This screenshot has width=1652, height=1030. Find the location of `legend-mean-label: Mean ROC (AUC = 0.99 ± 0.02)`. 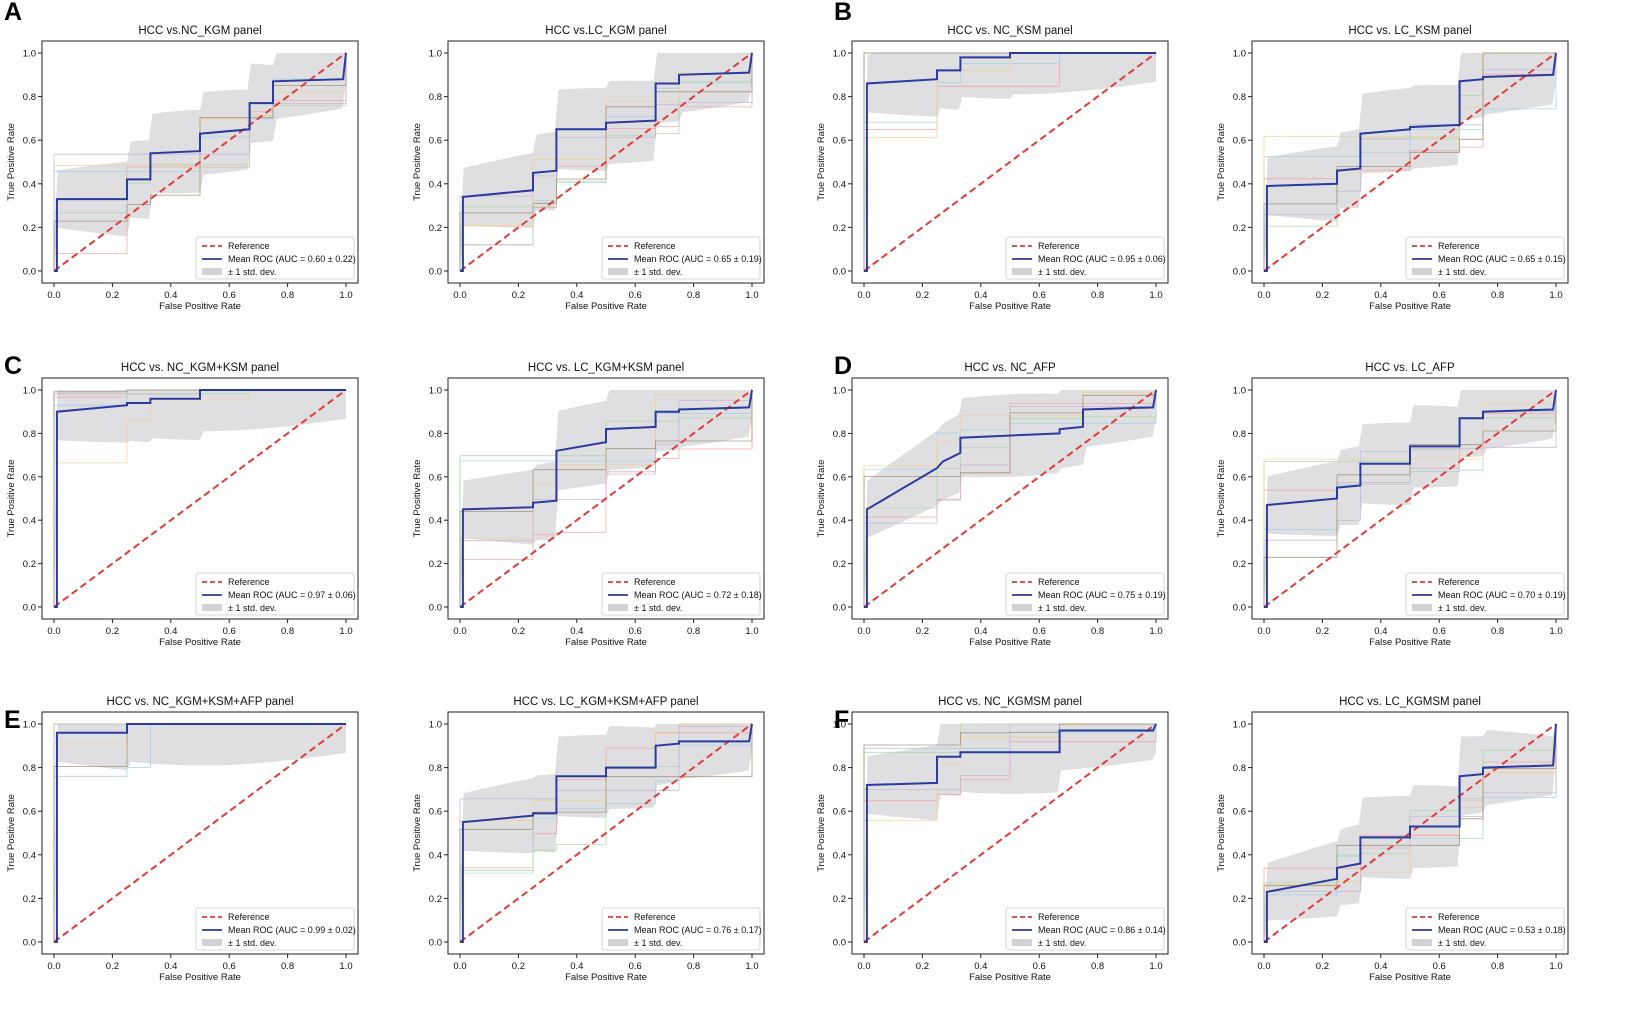

legend-mean-label: Mean ROC (AUC = 0.99 ± 0.02) is located at coordinates (292, 930).